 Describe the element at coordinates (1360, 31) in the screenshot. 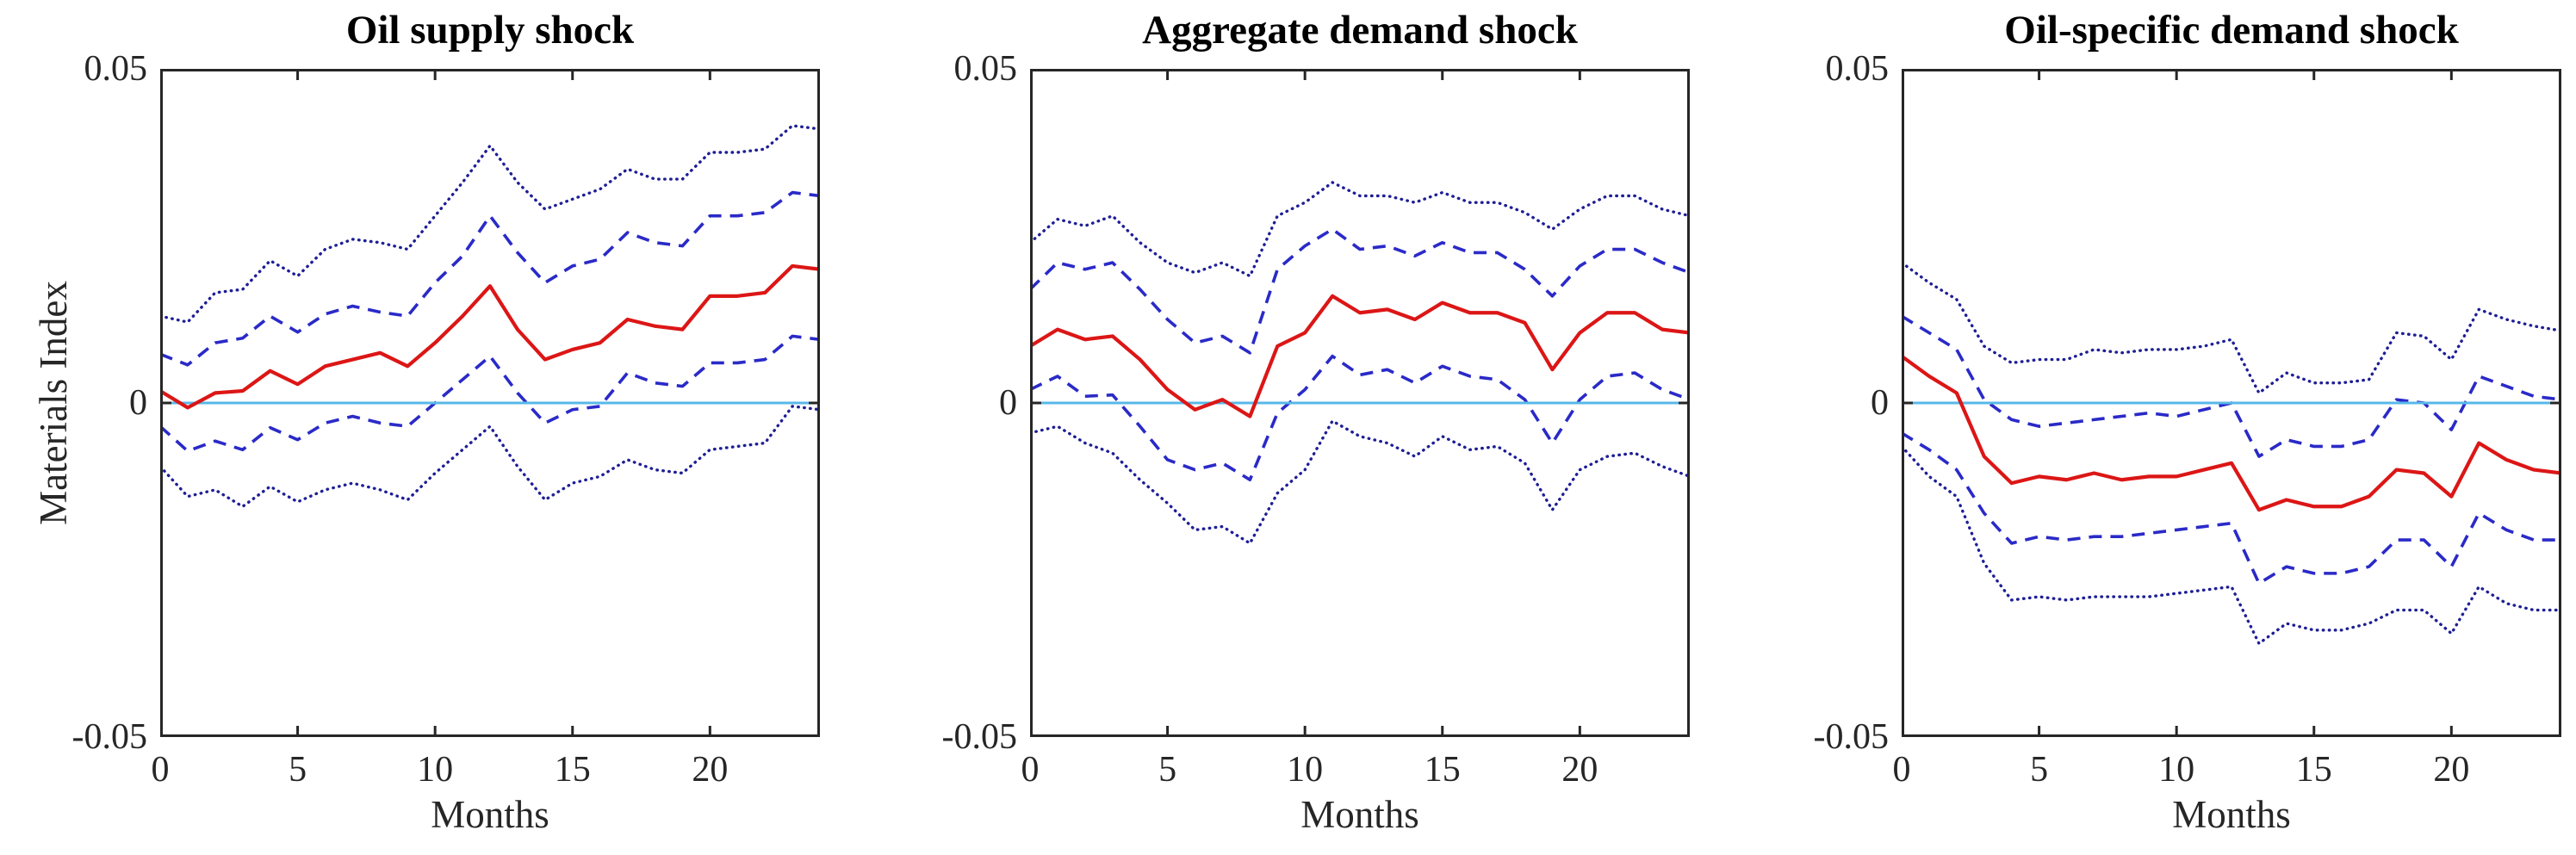

I see `chart-title: Aggregate demand shock` at that location.